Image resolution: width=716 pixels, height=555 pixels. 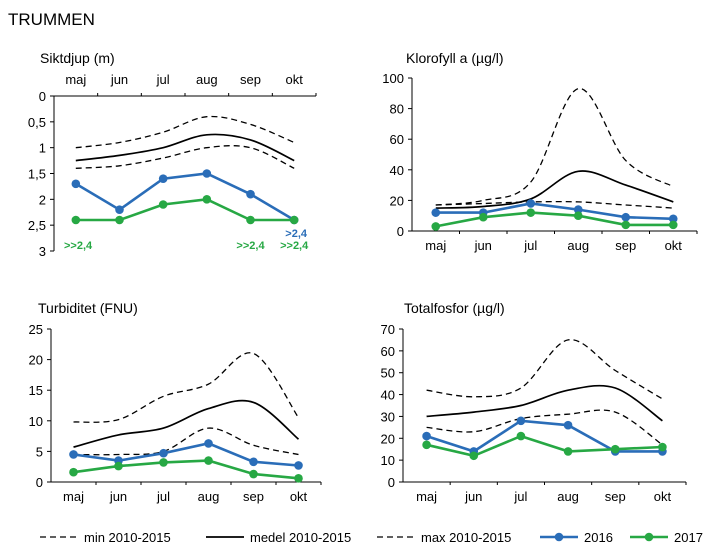 What do you see at coordinates (37, 122) in the screenshot?
I see `y-tick-label: 0,5` at bounding box center [37, 122].